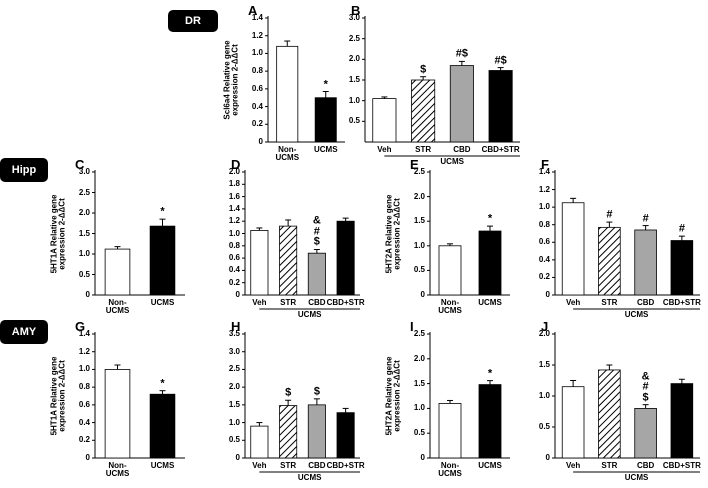 The width and height of the screenshot is (708, 488). I want to click on y-tick-label: 1.2, so click(544, 189).